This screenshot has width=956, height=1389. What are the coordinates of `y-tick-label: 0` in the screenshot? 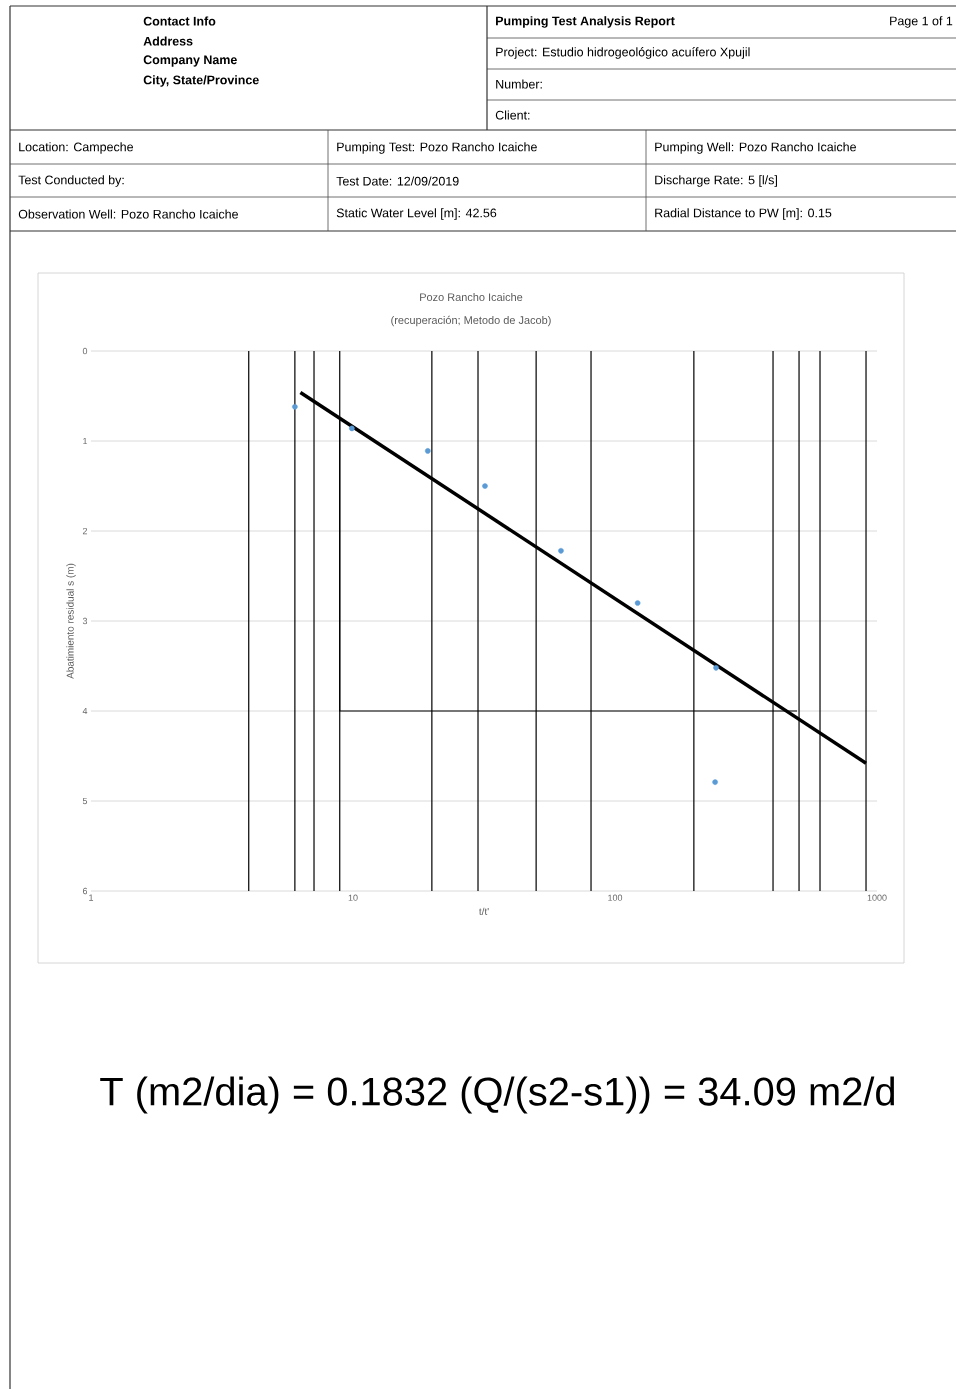 It's located at (85, 351).